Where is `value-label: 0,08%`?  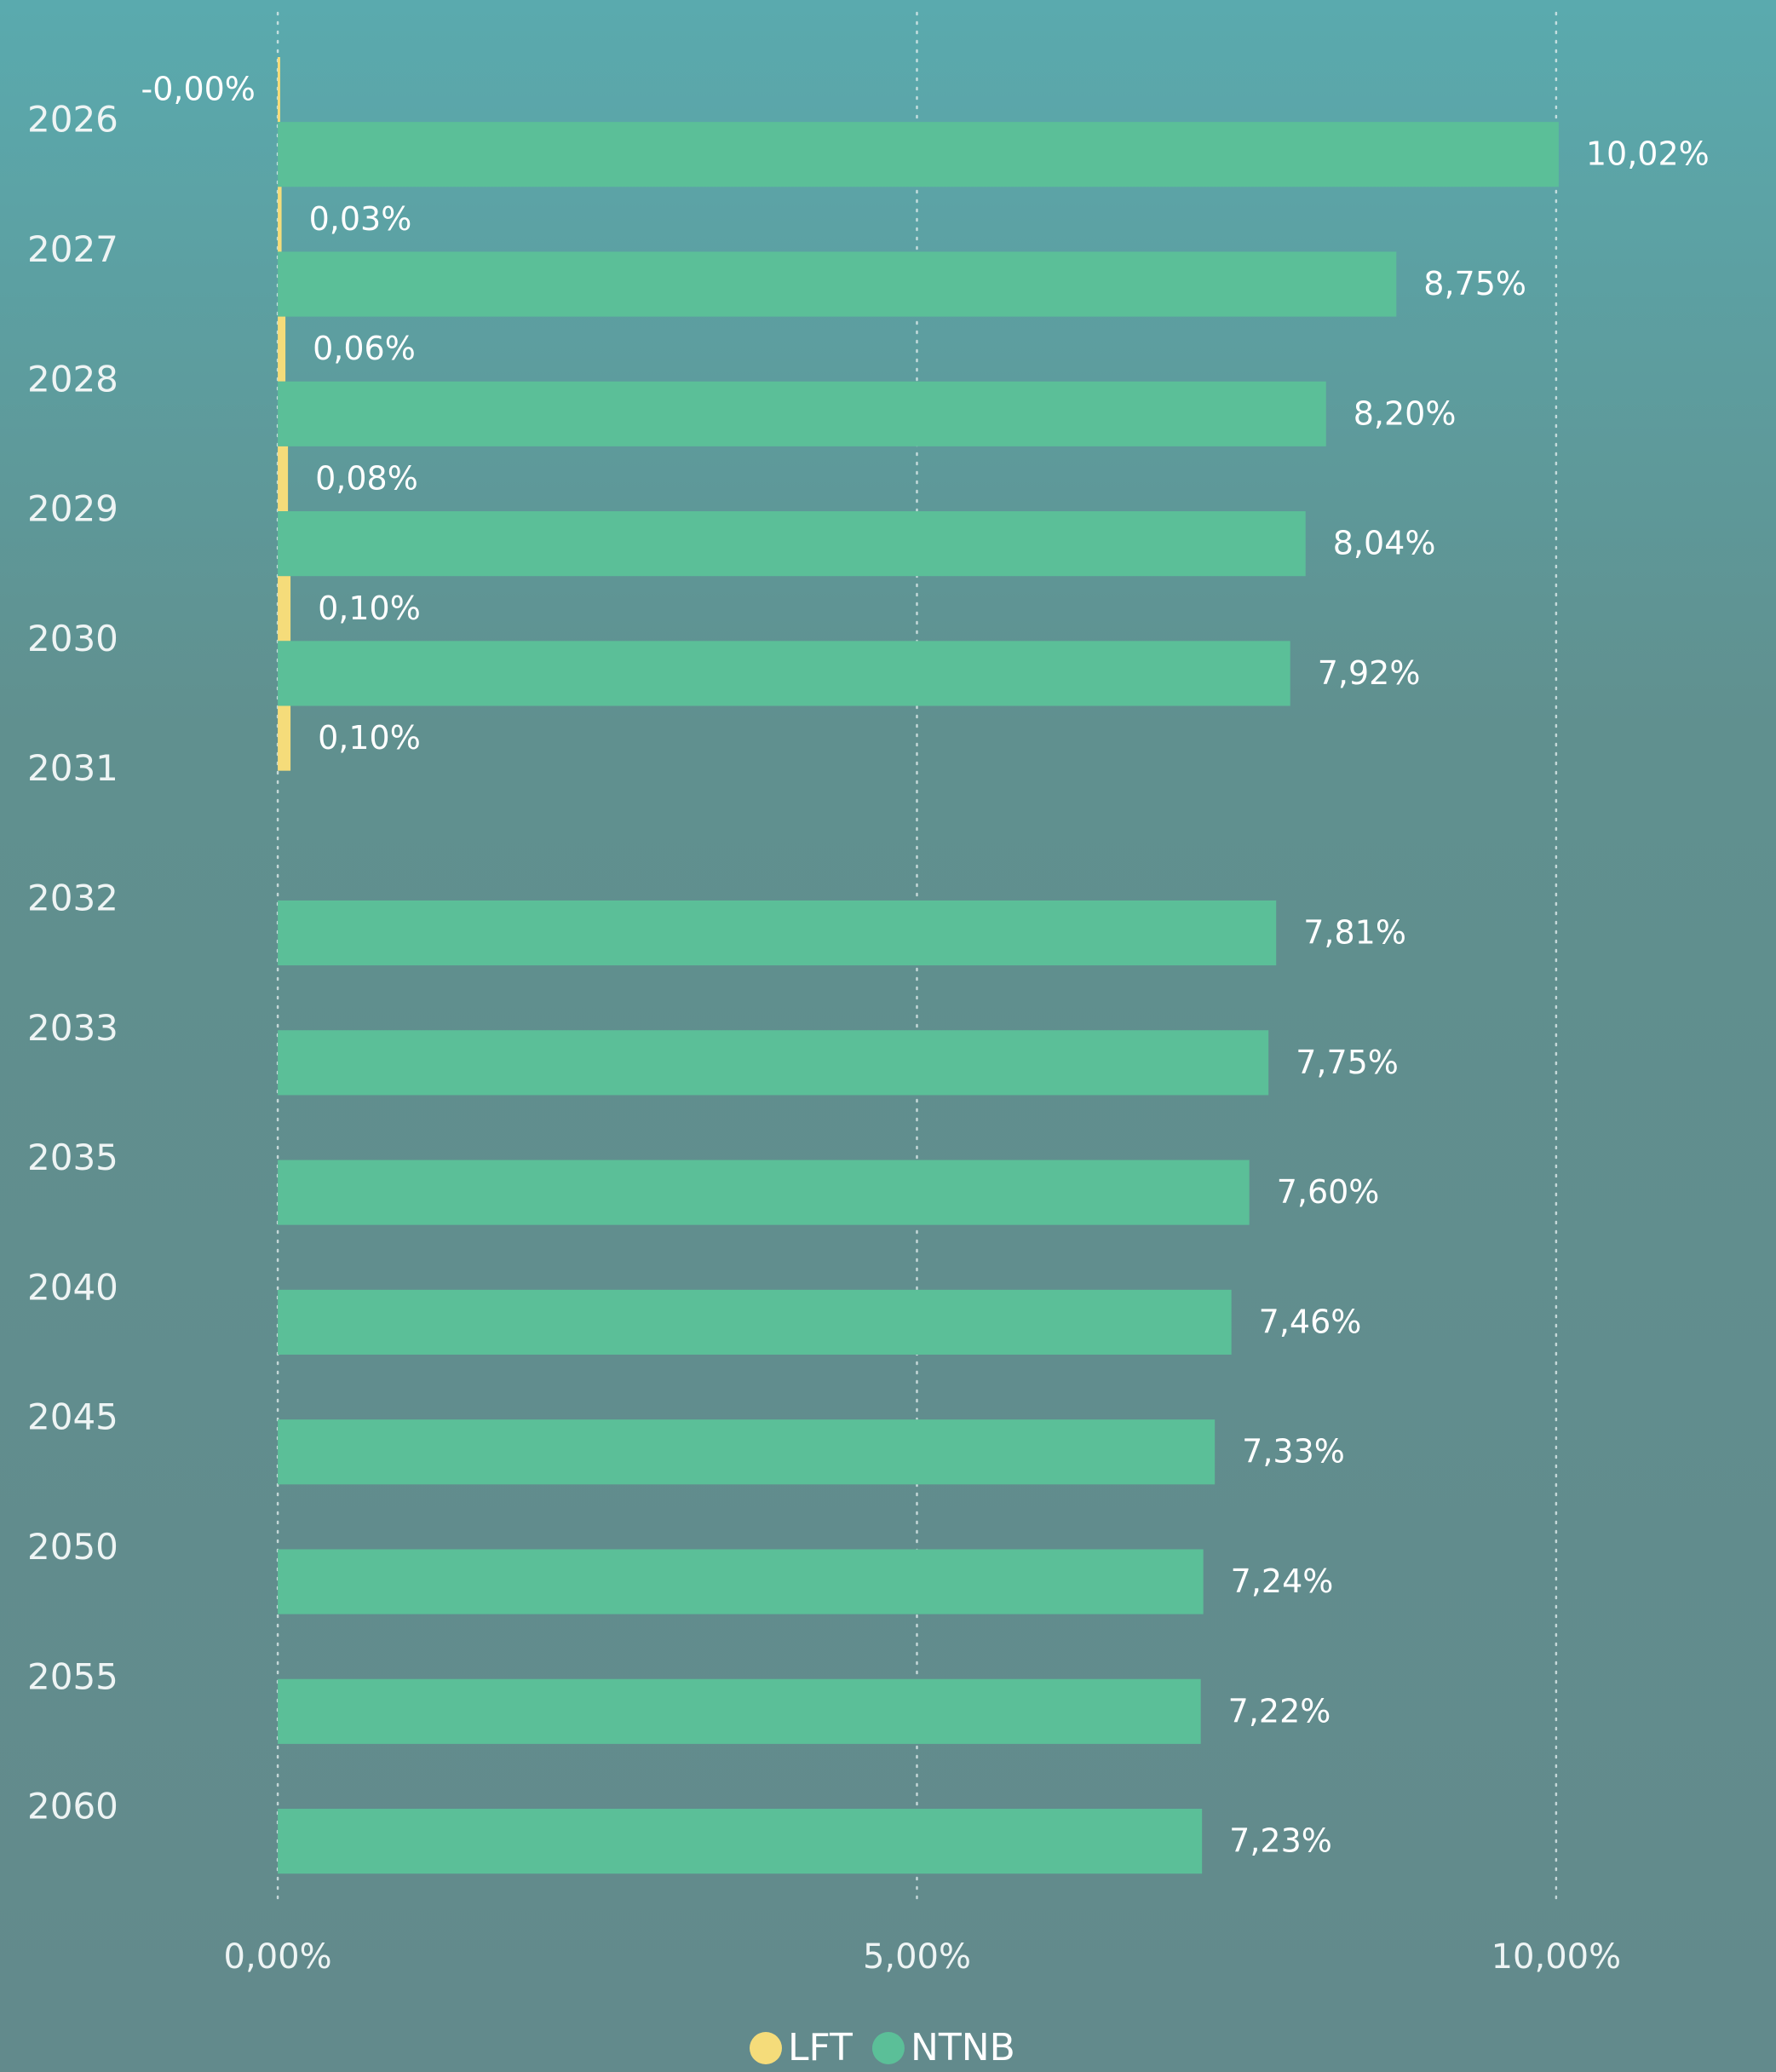
value-label: 0,08% is located at coordinates (366, 478).